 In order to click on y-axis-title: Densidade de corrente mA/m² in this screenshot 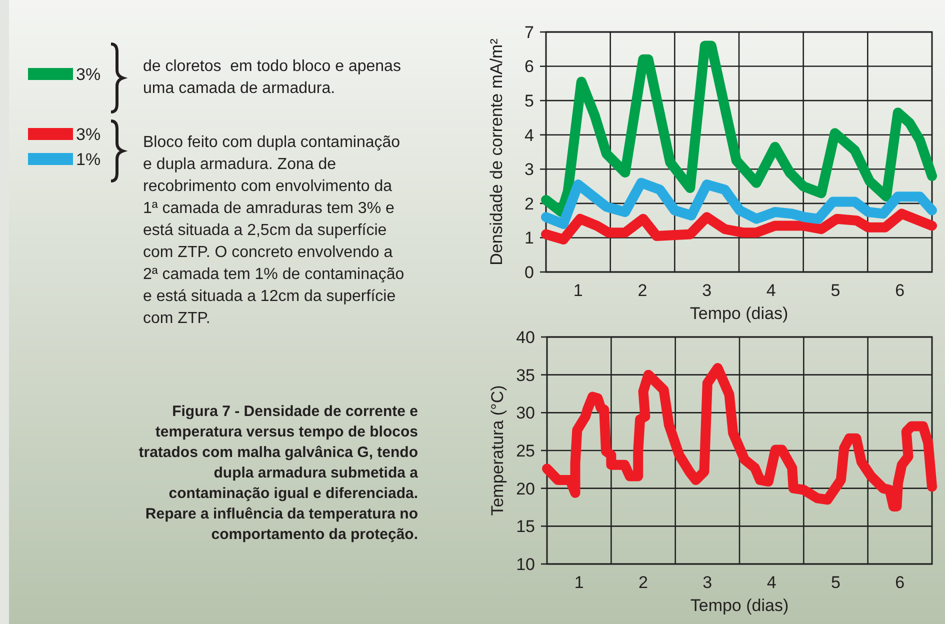, I will do `click(496, 152)`.